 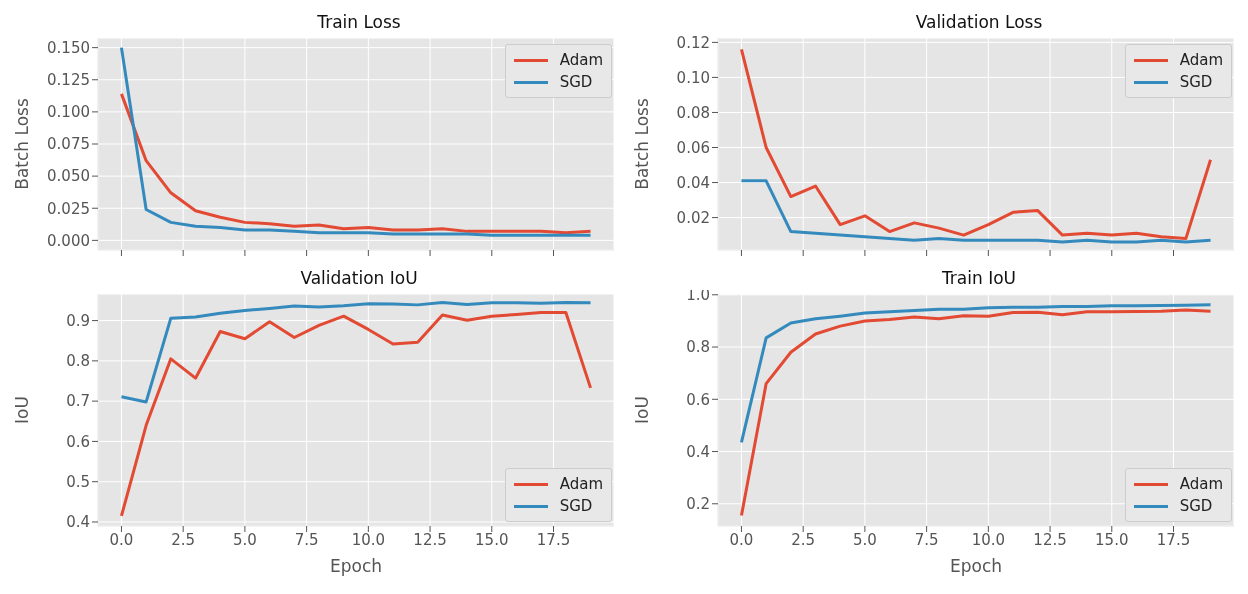 I want to click on chart-title: Validation Loss, so click(x=979, y=22).